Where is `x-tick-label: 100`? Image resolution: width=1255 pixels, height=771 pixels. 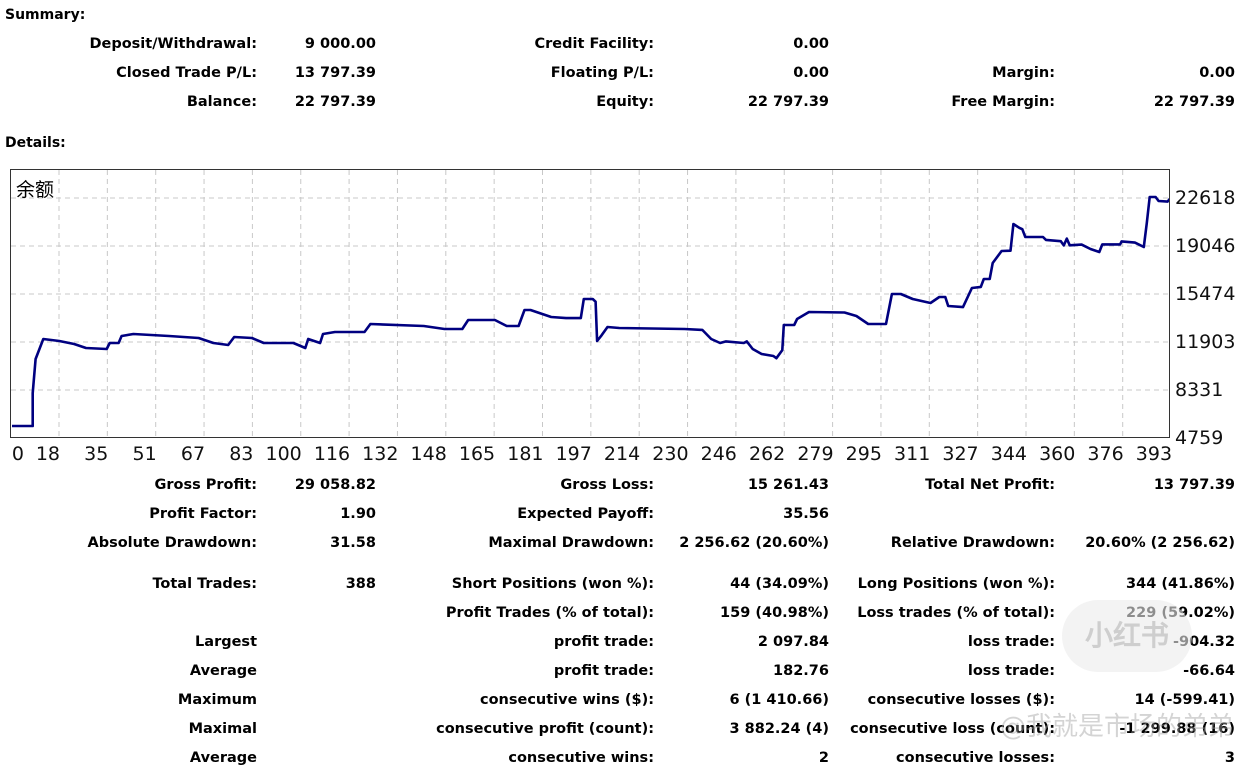 x-tick-label: 100 is located at coordinates (283, 454).